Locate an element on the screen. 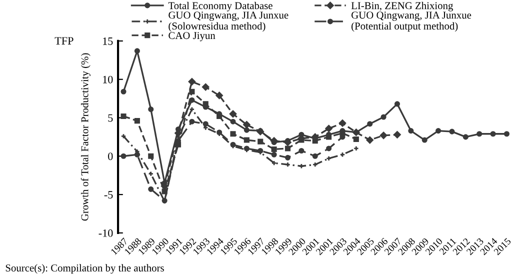  legend-label: Total Economy Database is located at coordinates (220, 7).